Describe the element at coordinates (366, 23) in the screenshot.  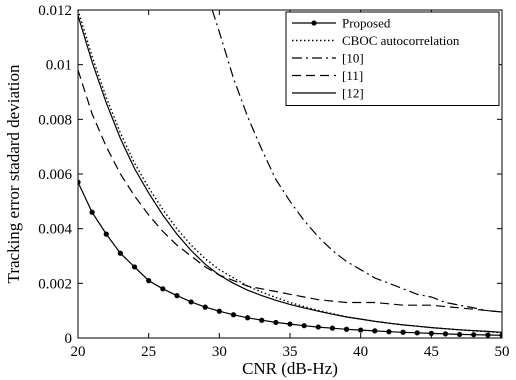
I see `legend-label: Proposed` at that location.